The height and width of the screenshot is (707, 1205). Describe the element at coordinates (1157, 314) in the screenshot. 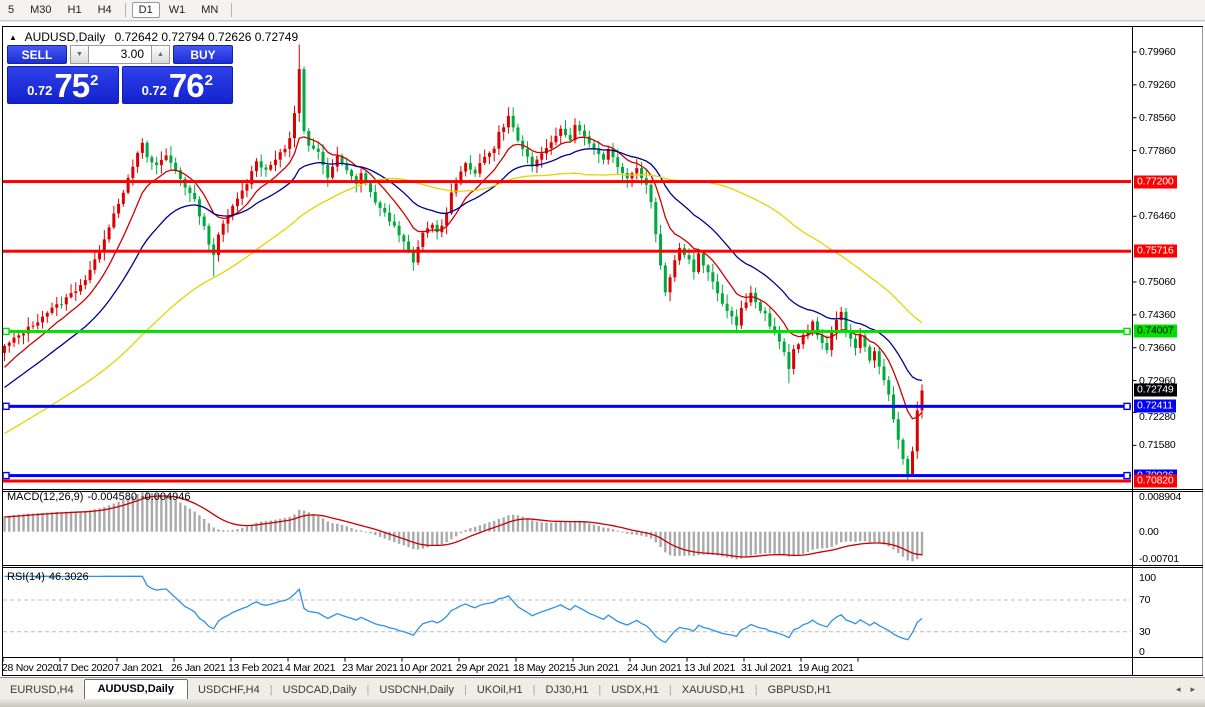

I see `price-tick-label: 0.74360` at that location.